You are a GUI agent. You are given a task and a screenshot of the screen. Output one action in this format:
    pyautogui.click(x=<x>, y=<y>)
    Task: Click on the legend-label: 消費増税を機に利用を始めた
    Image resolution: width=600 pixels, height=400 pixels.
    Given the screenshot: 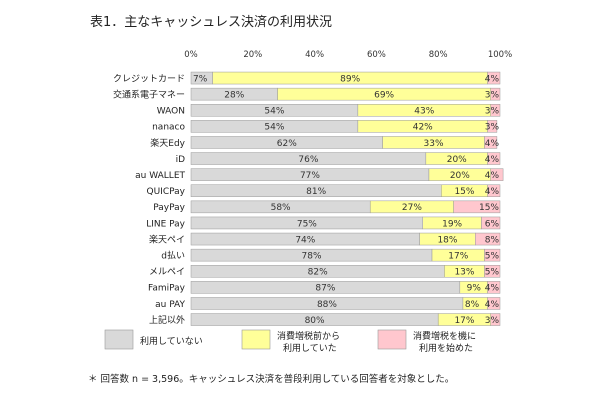 What is the action you would take?
    pyautogui.click(x=444, y=342)
    